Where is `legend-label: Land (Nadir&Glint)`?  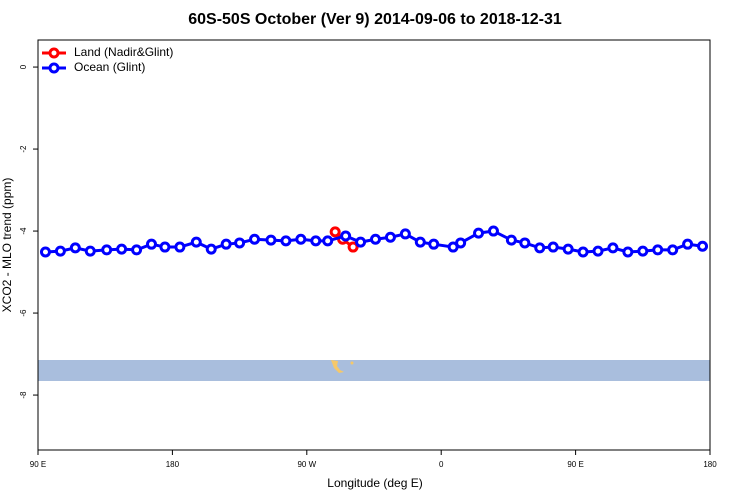
legend-label: Land (Nadir&Glint) is located at coordinates (123, 52).